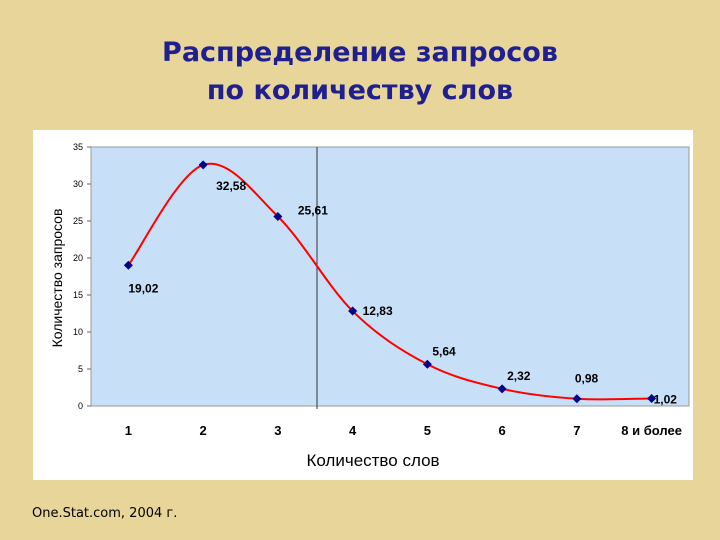 This screenshot has height=540, width=720. What do you see at coordinates (80, 406) in the screenshot?
I see `y-tick-label: 0` at bounding box center [80, 406].